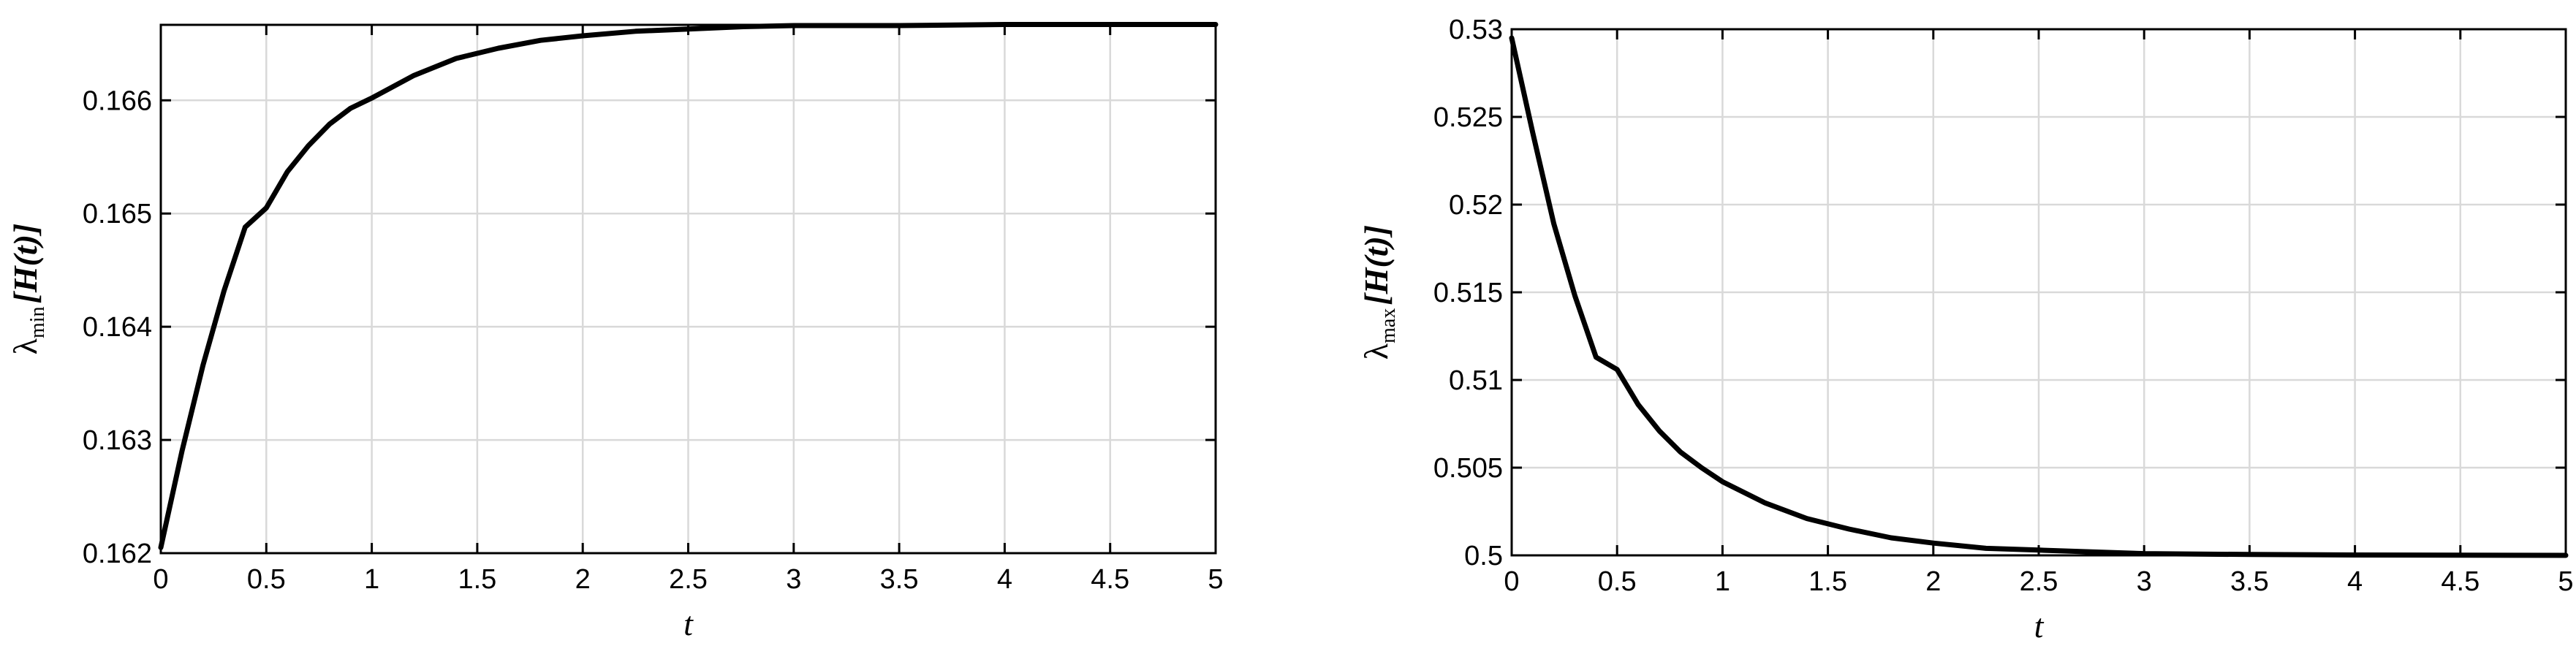 Image resolution: width=2576 pixels, height=654 pixels. I want to click on y-tick-label: 0.52, so click(1476, 205).